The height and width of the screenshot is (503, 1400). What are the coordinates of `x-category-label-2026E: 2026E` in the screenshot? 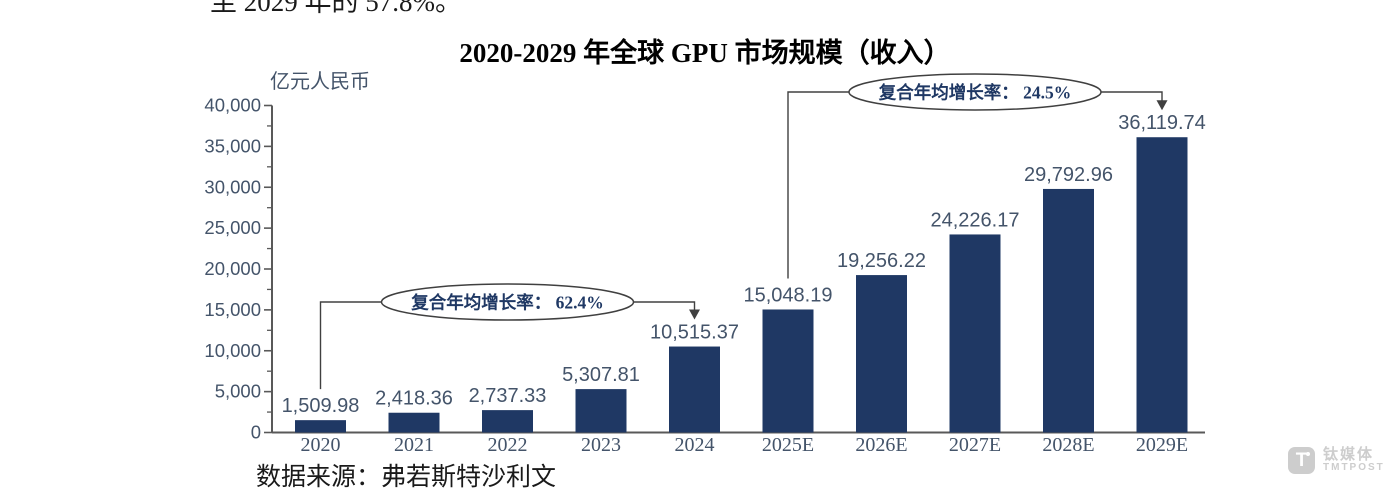 It's located at (881, 445).